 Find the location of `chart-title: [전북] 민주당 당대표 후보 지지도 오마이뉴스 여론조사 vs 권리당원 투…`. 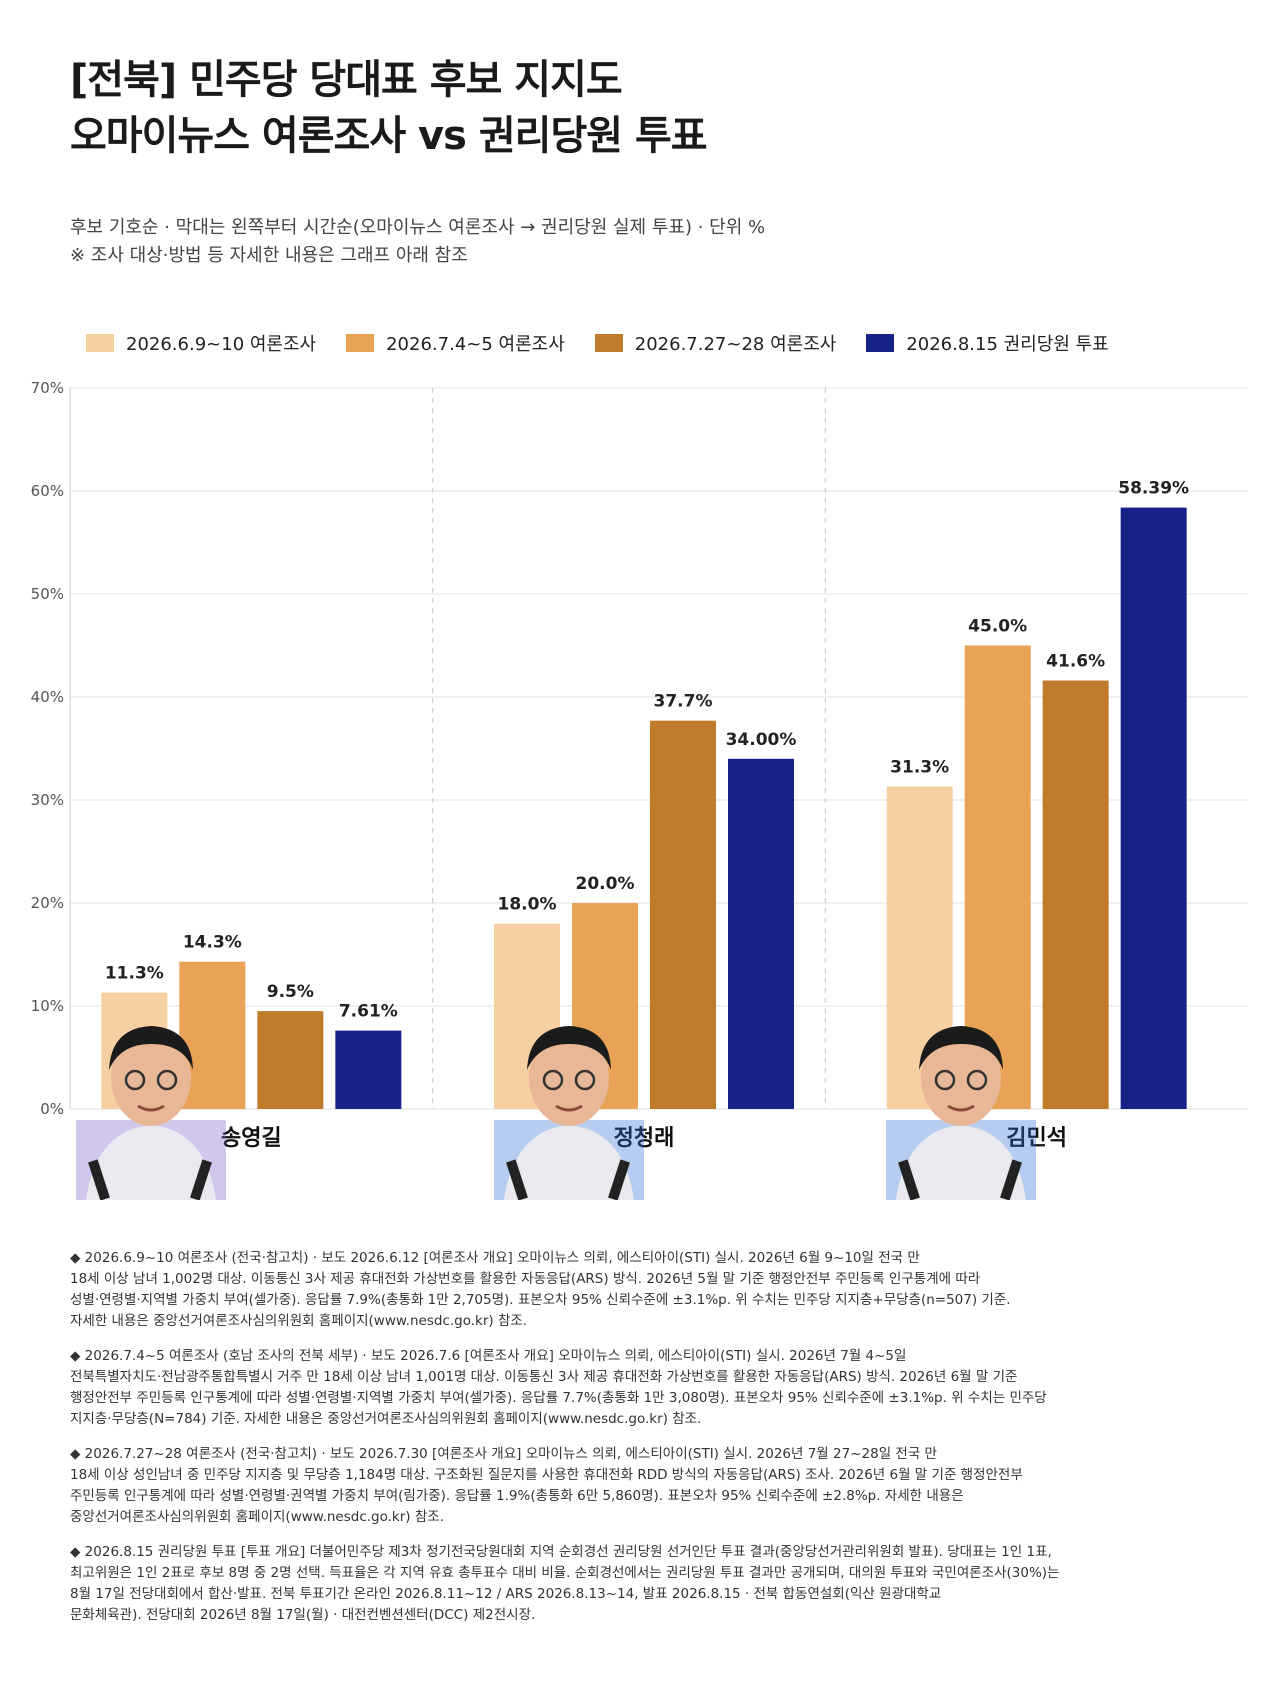

chart-title: [전북] 민주당 당대표 후보 지지도 오마이뉴스 여론조사 vs 권리당원 투… is located at coordinates (389, 108).